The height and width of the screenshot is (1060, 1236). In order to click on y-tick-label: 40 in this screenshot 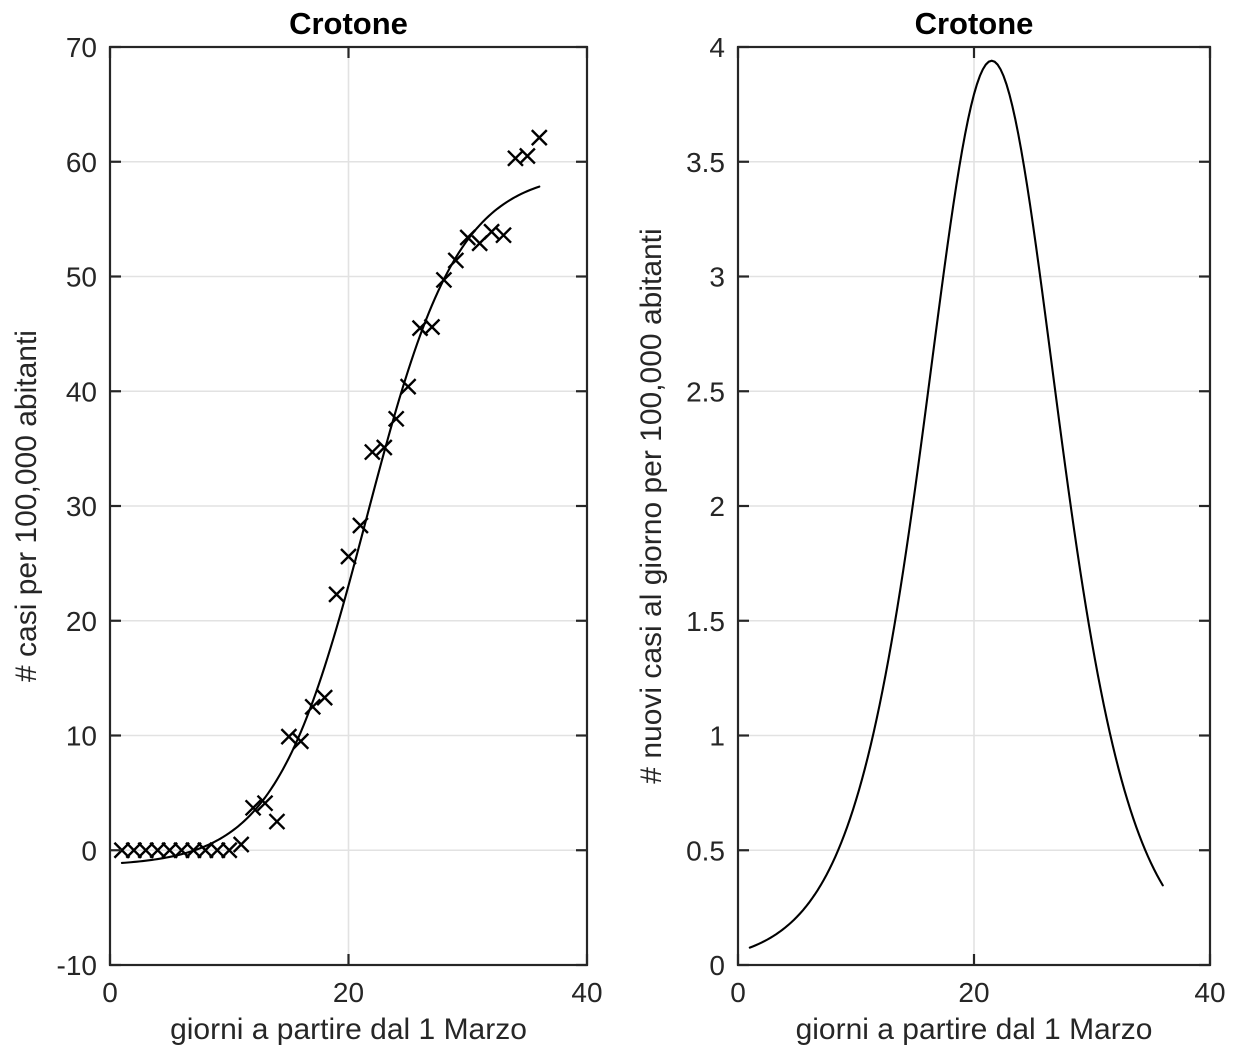, I will do `click(81, 391)`.